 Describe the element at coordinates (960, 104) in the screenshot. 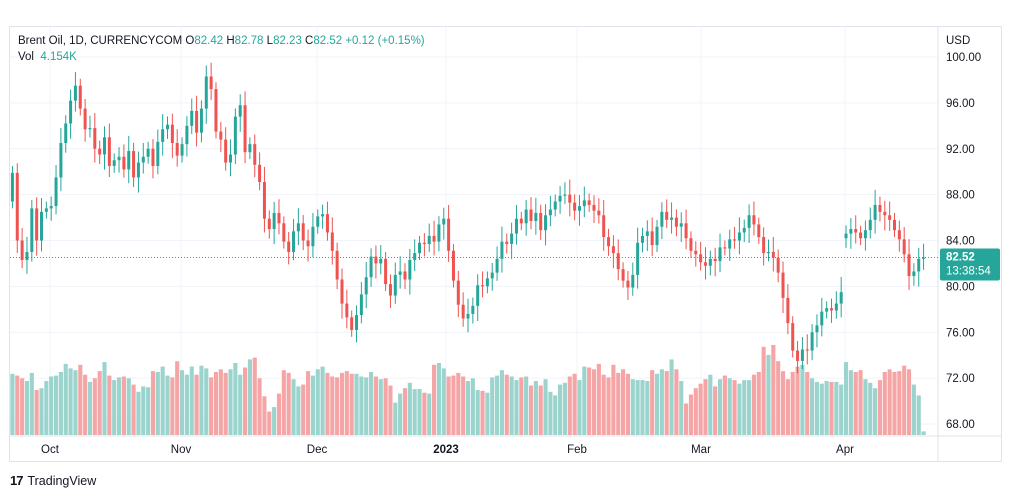

I see `price-tick-label: 96.00` at that location.